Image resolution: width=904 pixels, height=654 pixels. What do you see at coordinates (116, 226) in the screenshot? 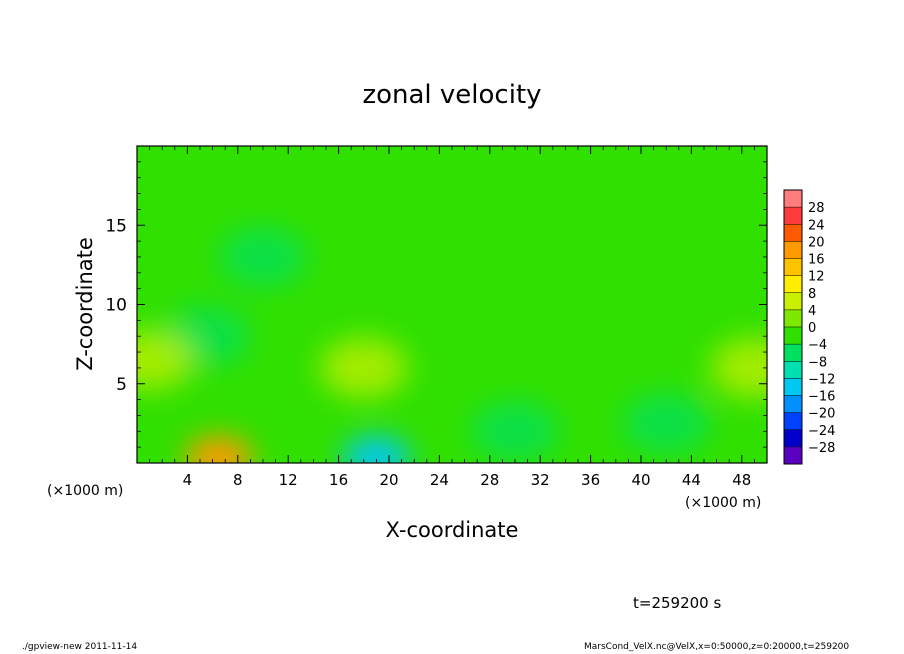
I see `y-tick-label-15: 15` at bounding box center [116, 226].